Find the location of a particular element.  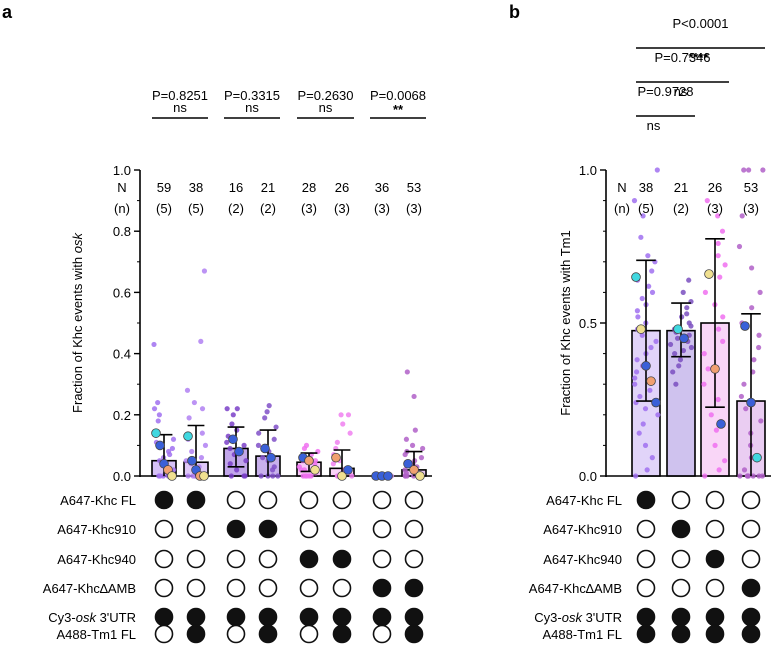

condition-label: A647-Khc940 is located at coordinates (96, 559).